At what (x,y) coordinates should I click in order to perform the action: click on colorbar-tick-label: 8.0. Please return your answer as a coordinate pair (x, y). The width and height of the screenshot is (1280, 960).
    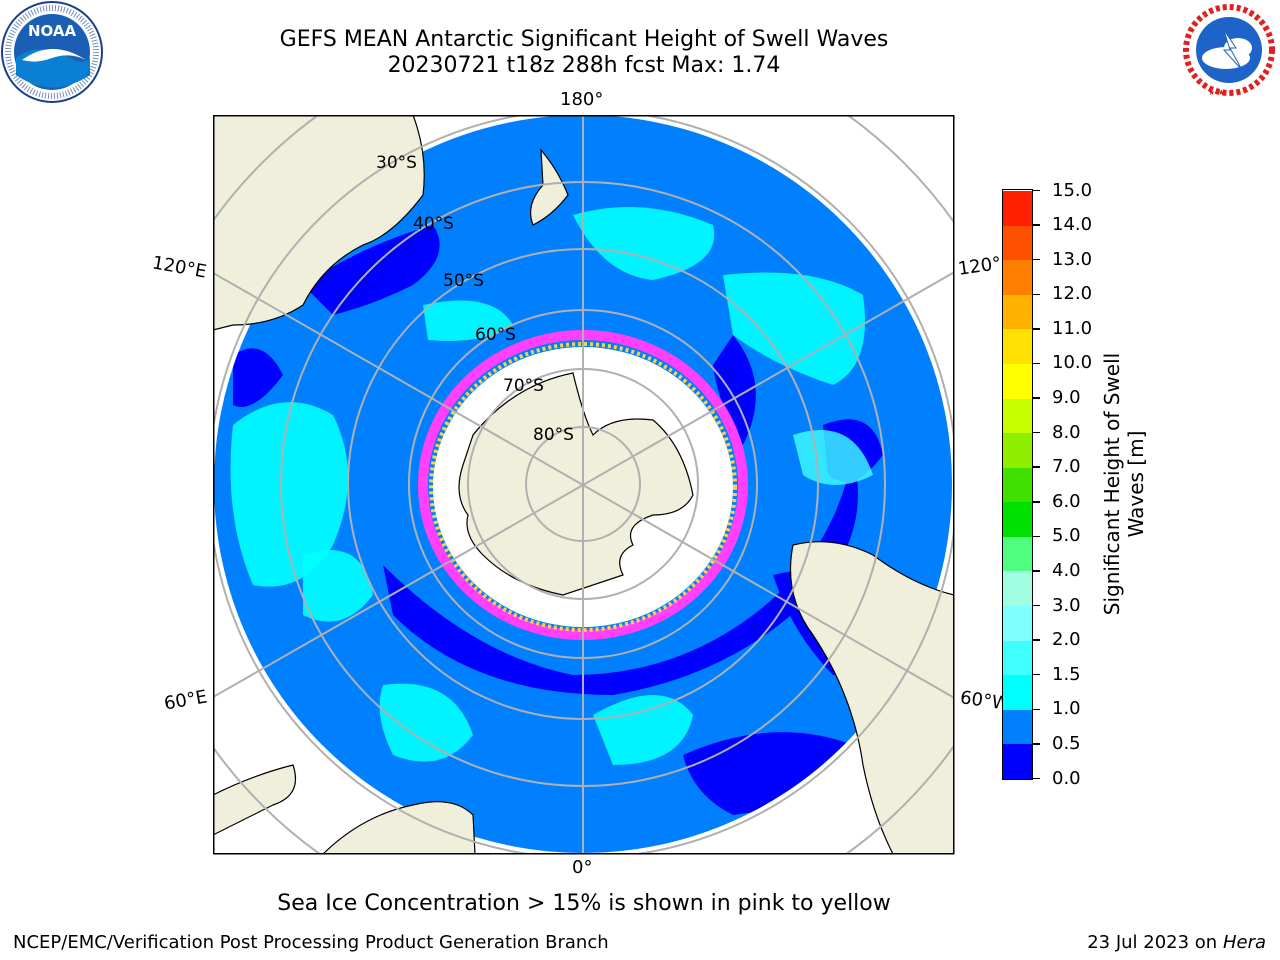
    Looking at the image, I should click on (1066, 432).